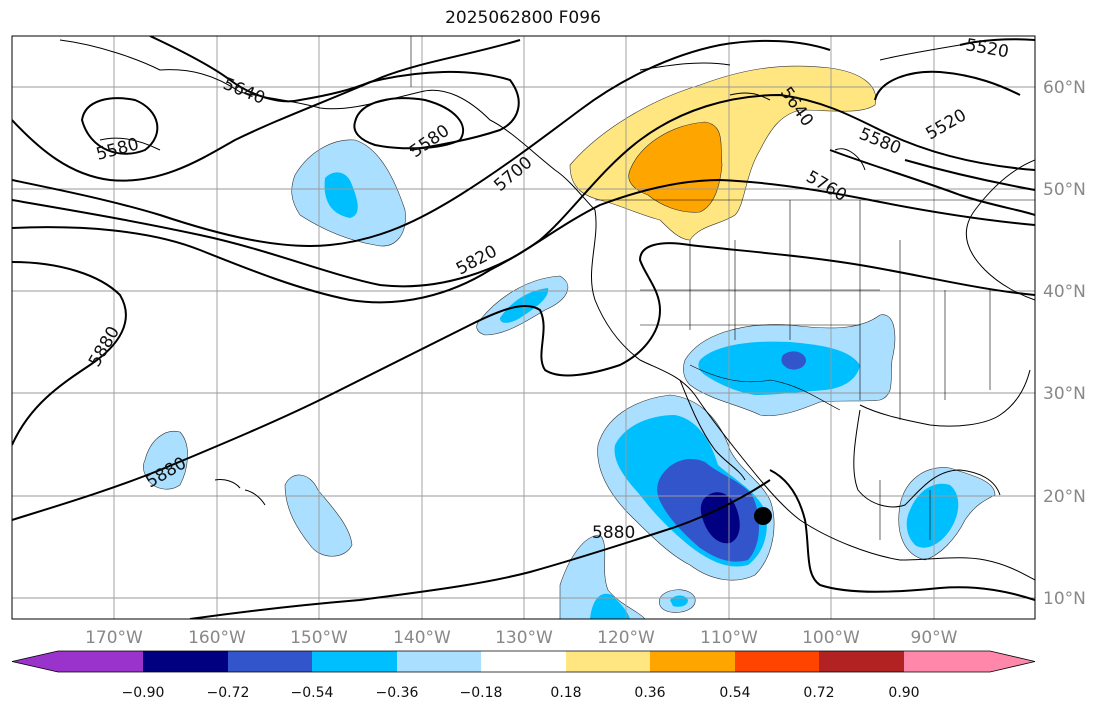  I want to click on colorbar-extend-high, so click(1012, 661).